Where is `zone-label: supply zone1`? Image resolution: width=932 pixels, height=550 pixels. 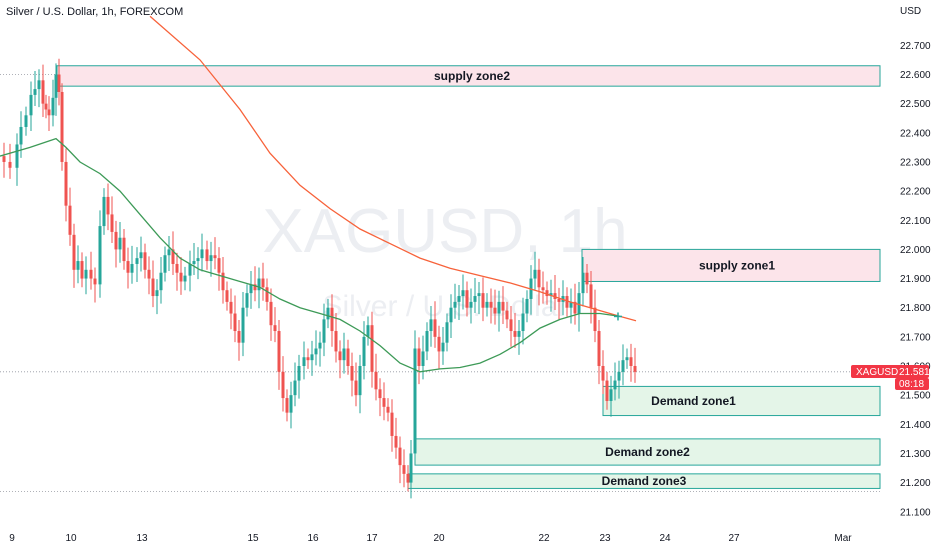
zone-label: supply zone1 is located at coordinates (737, 265).